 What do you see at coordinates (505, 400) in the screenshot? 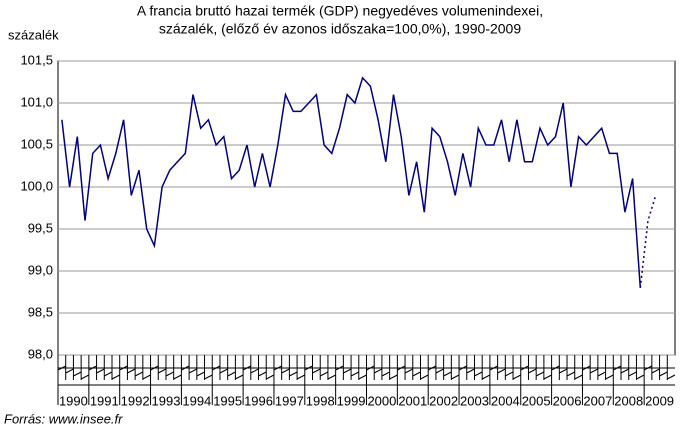
I see `x-tick-label: 2004` at bounding box center [505, 400].